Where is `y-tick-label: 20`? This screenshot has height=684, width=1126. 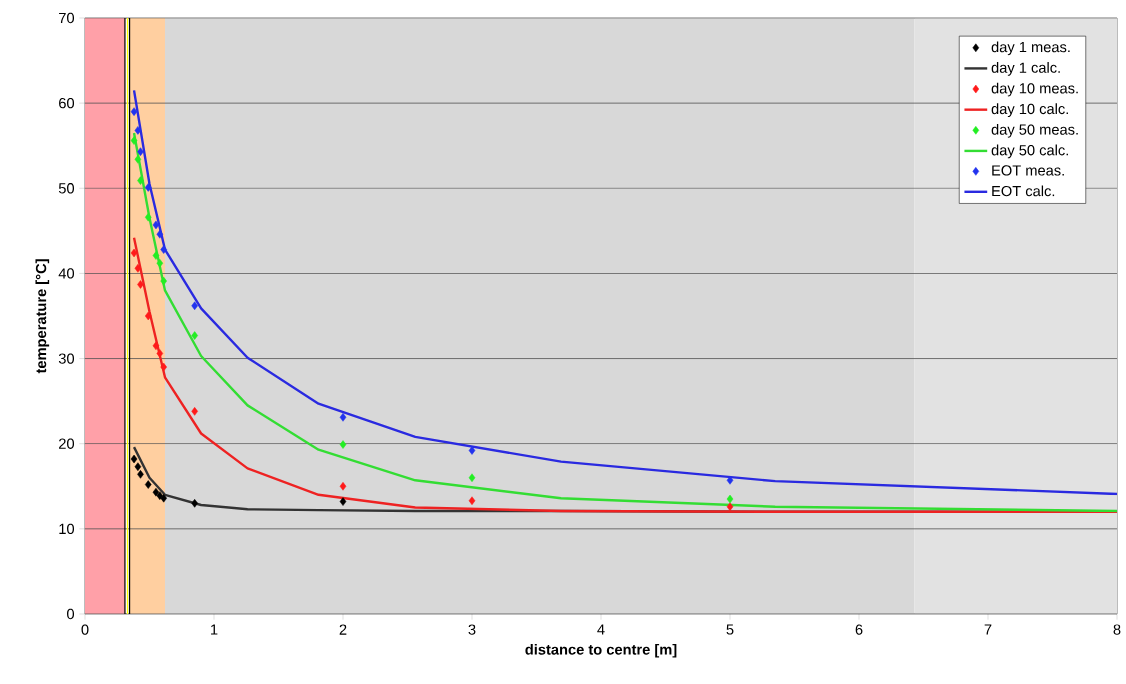
y-tick-label: 20 is located at coordinates (67, 443).